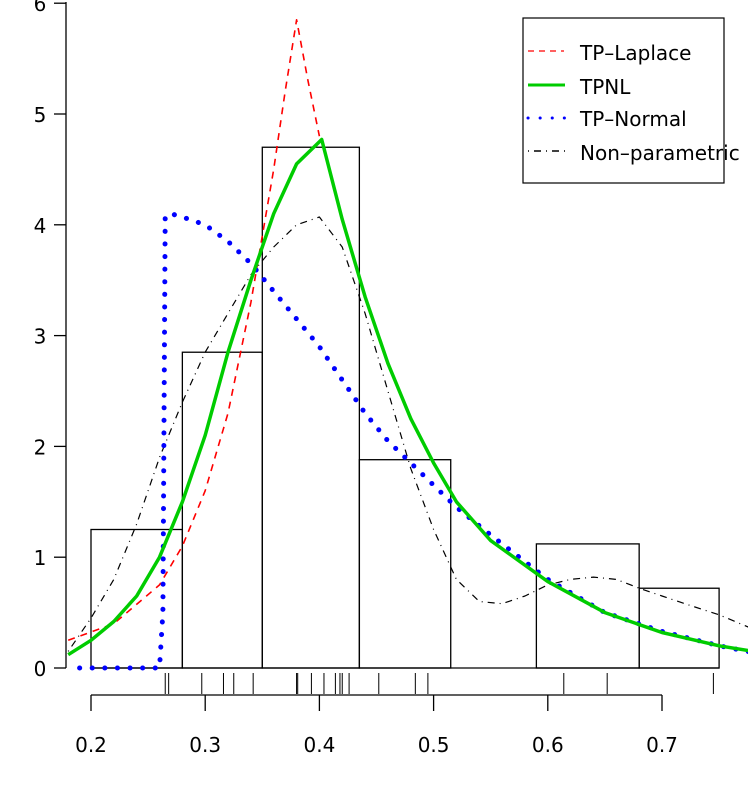 This screenshot has height=792, width=748. I want to click on x-tick-label: 0.4, so click(319, 745).